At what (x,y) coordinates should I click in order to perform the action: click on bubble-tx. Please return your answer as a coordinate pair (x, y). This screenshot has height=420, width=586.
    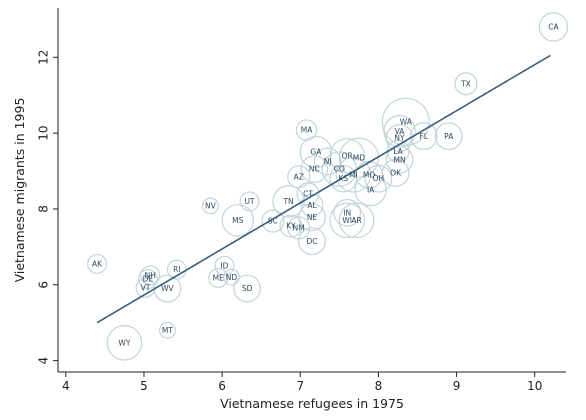
    Looking at the image, I should click on (466, 84).